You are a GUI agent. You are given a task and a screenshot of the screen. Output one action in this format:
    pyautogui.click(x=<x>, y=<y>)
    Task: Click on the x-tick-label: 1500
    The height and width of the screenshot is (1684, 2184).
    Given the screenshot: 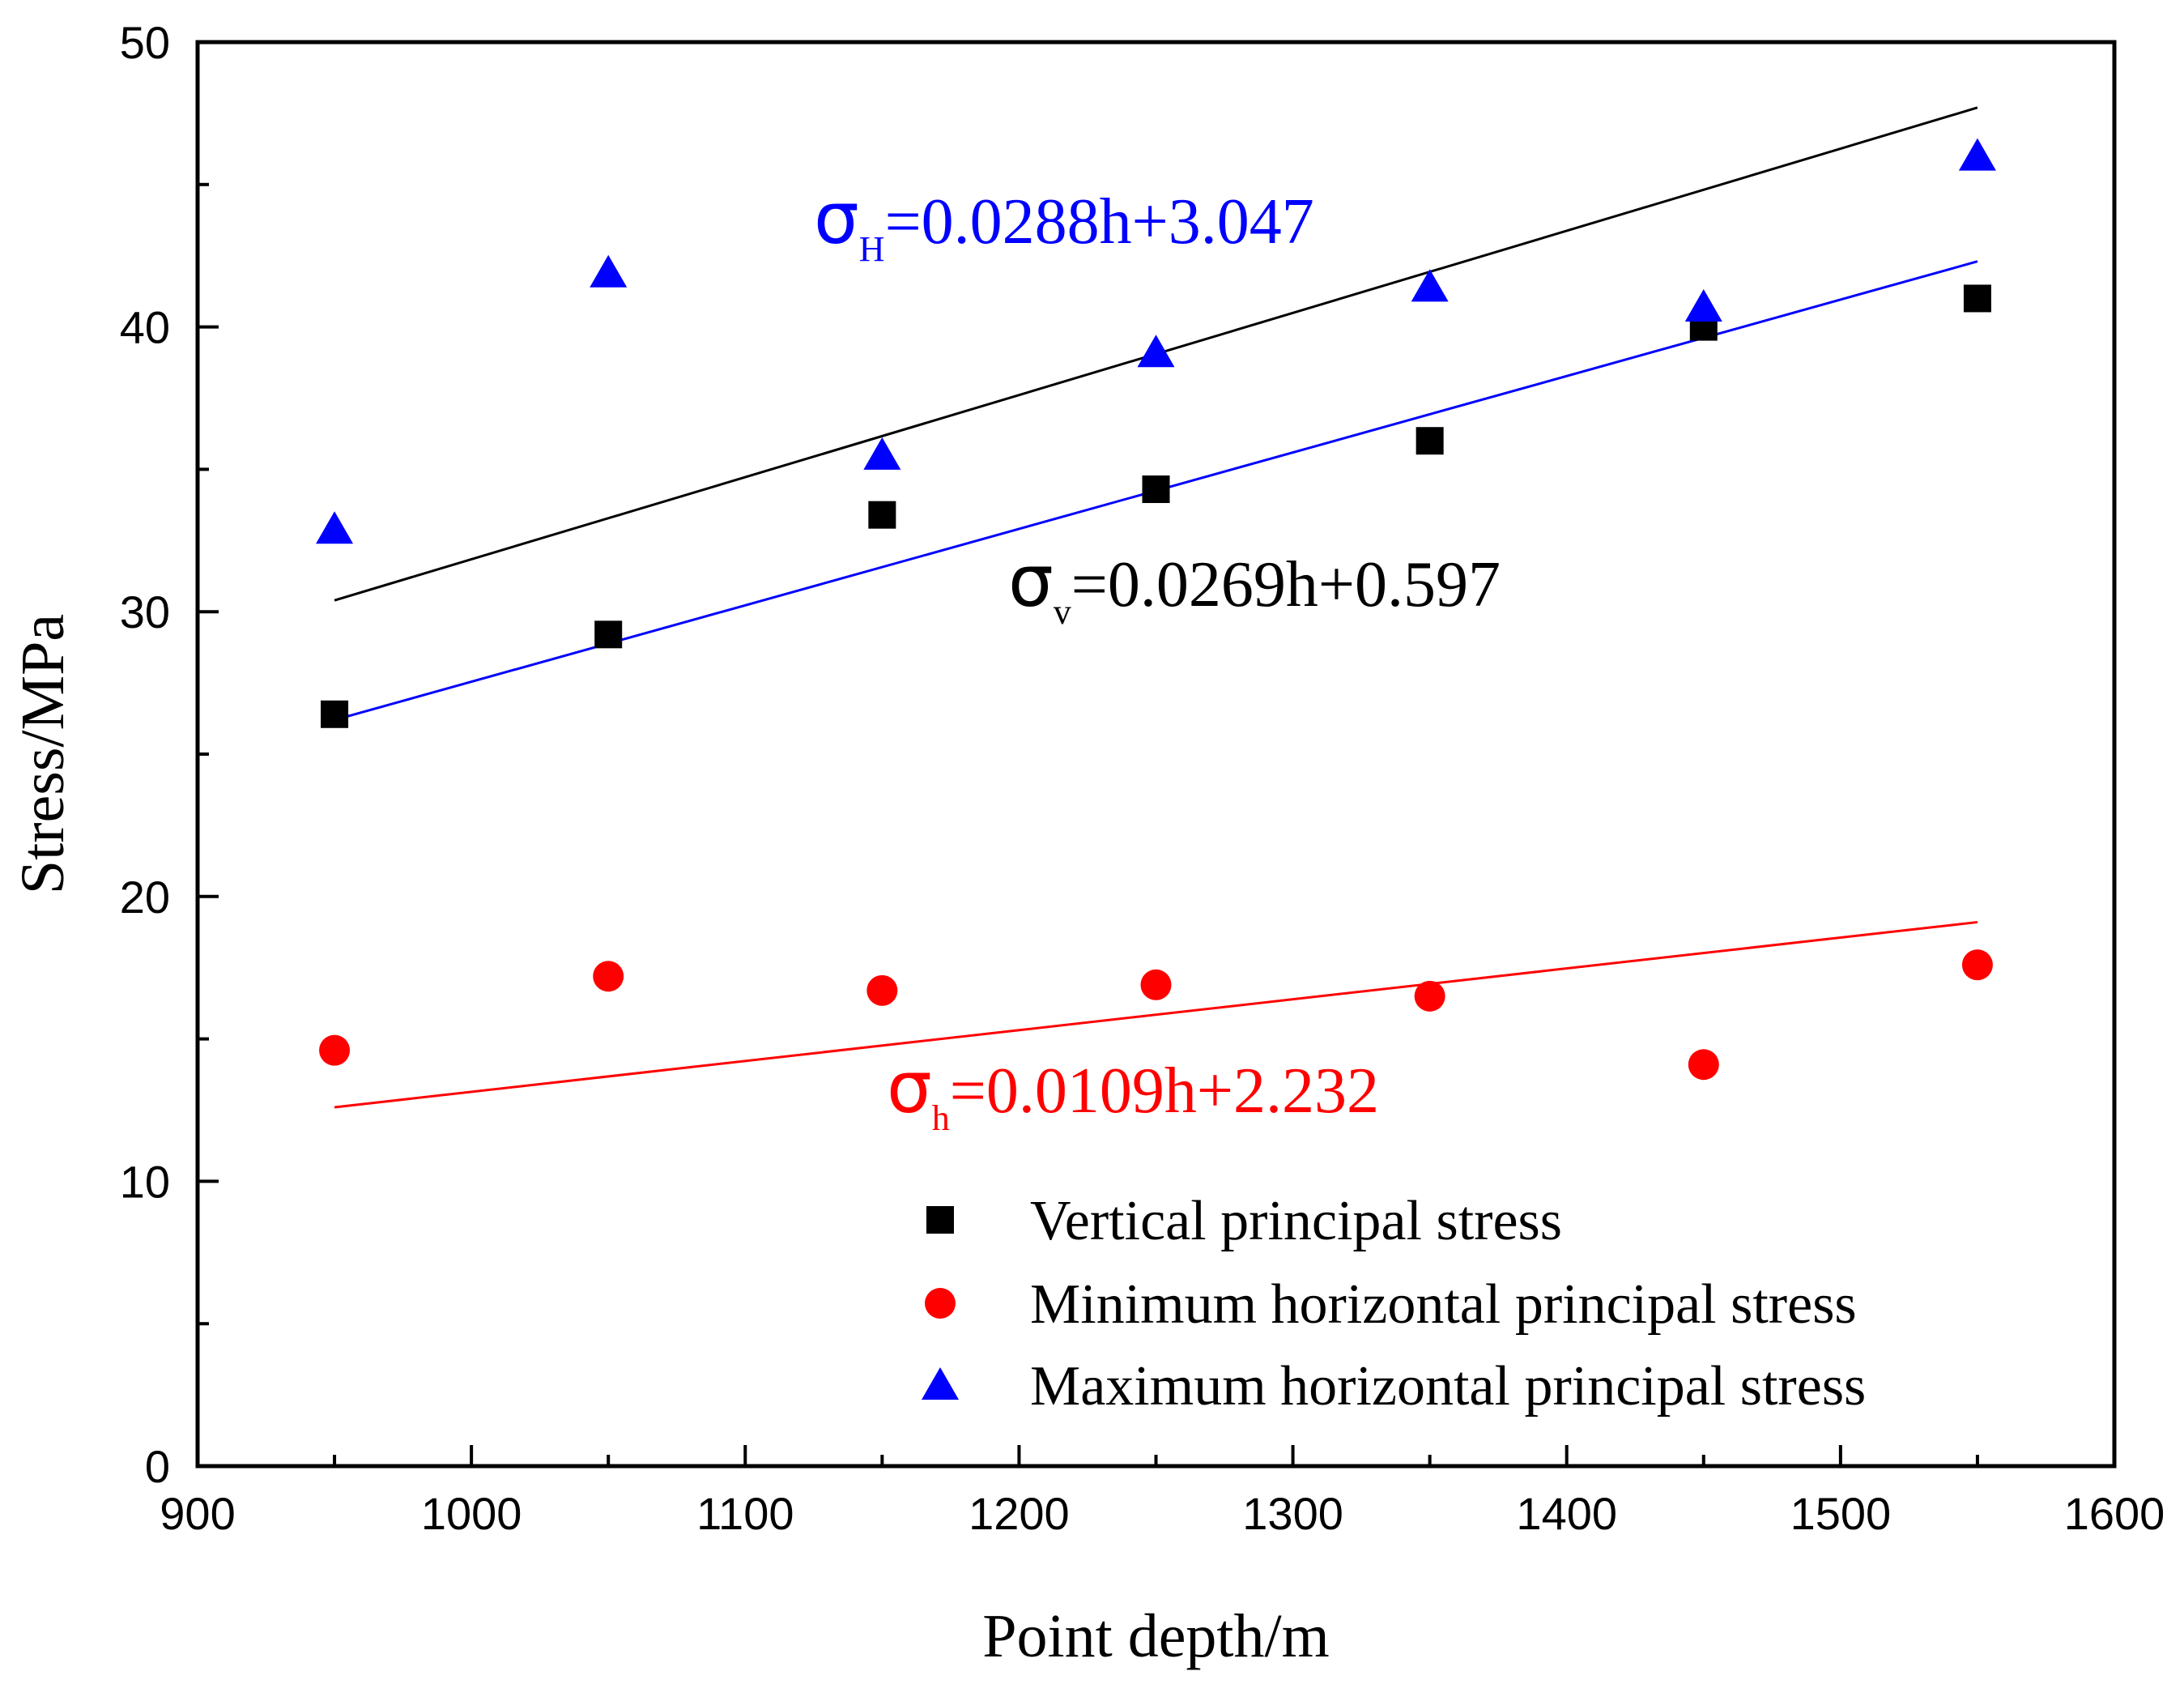 What is the action you would take?
    pyautogui.click(x=1841, y=1513)
    